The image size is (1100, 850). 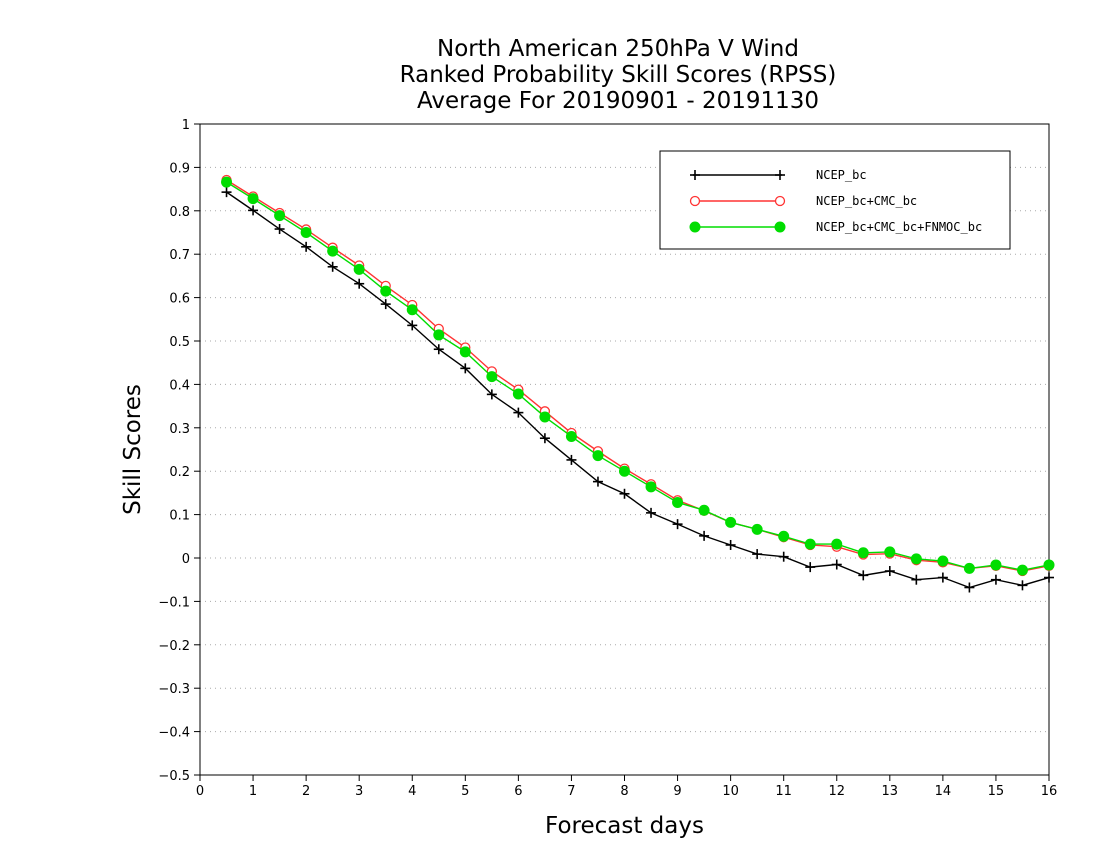 What do you see at coordinates (618, 75) in the screenshot?
I see `chart-title-line-2: Ranked Probability Skill Scores (RPSS)` at bounding box center [618, 75].